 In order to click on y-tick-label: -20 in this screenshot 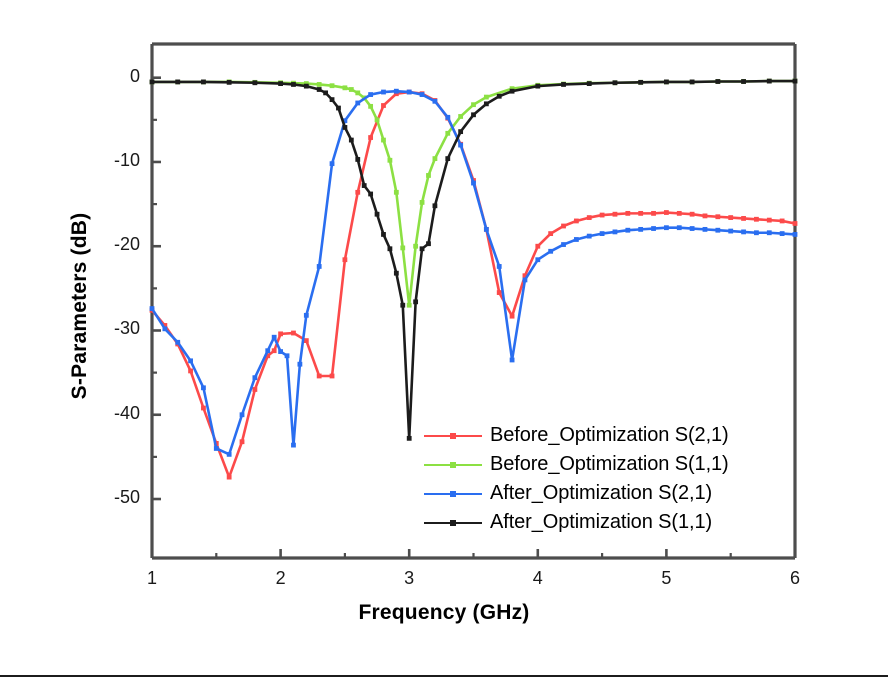, I will do `click(126, 244)`.